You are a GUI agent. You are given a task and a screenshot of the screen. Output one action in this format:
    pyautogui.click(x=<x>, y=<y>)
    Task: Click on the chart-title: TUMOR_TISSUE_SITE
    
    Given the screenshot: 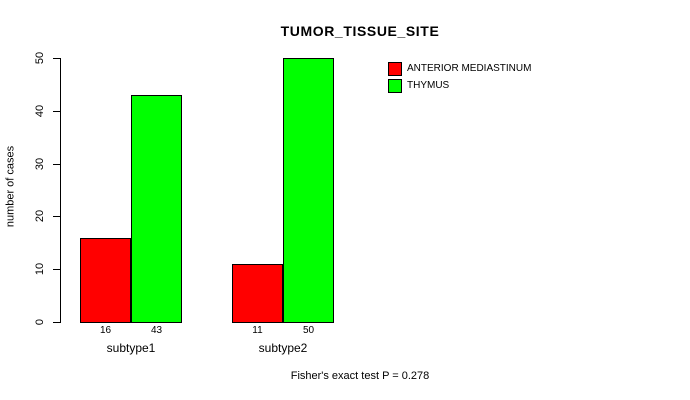 What is the action you would take?
    pyautogui.click(x=360, y=31)
    